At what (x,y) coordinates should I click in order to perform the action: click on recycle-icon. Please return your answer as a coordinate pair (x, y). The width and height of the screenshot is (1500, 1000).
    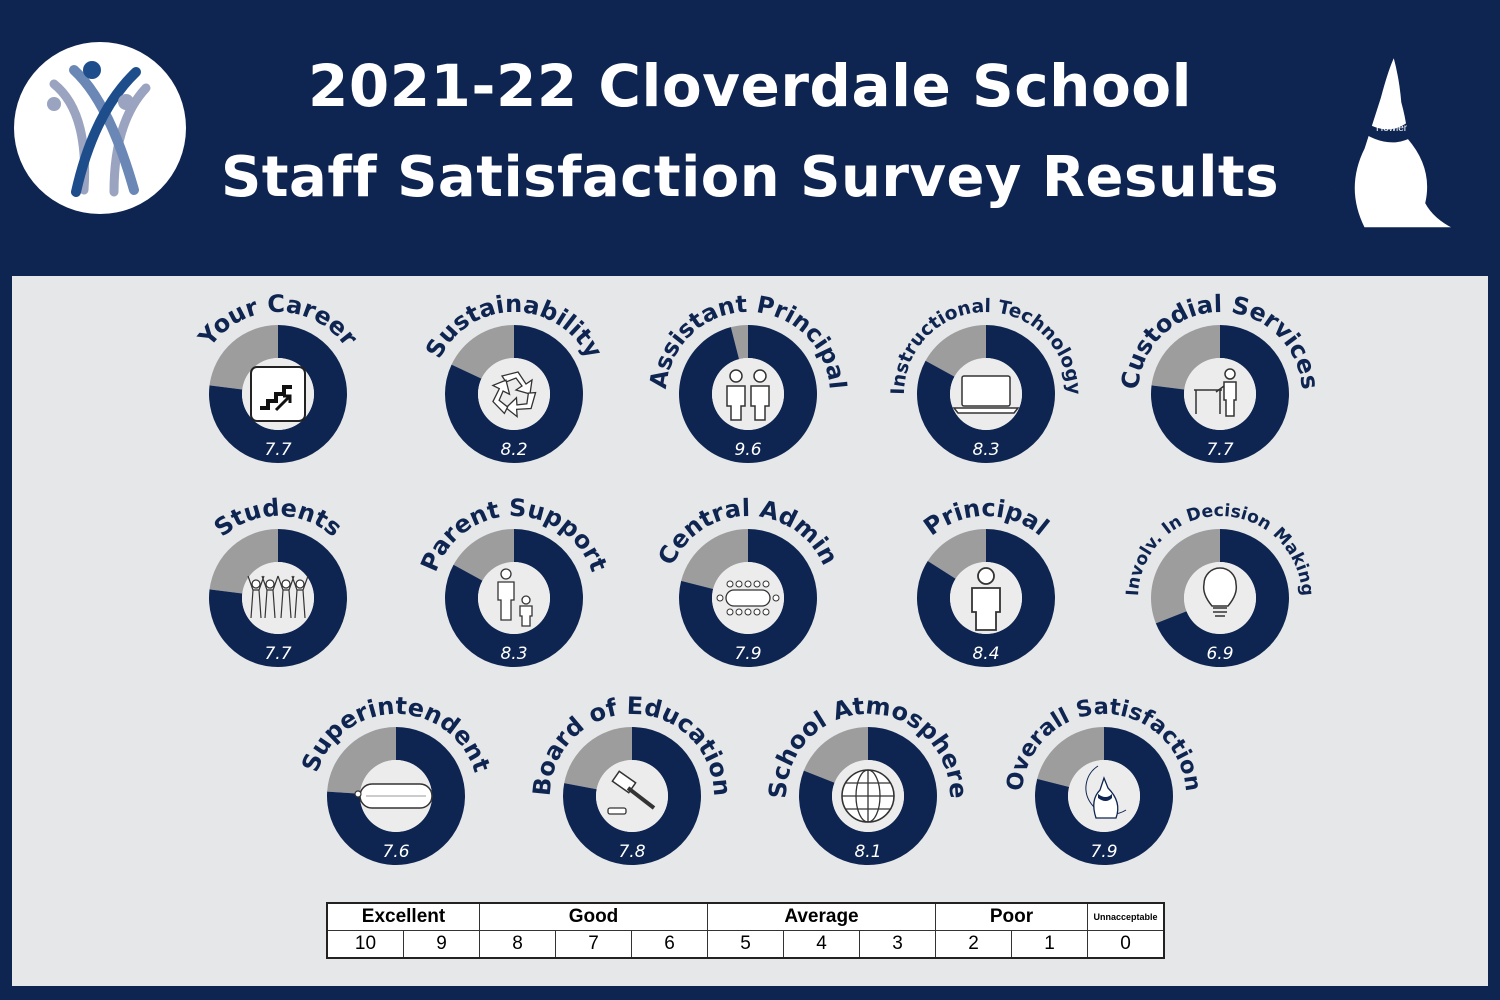
    Looking at the image, I should click on (514, 394).